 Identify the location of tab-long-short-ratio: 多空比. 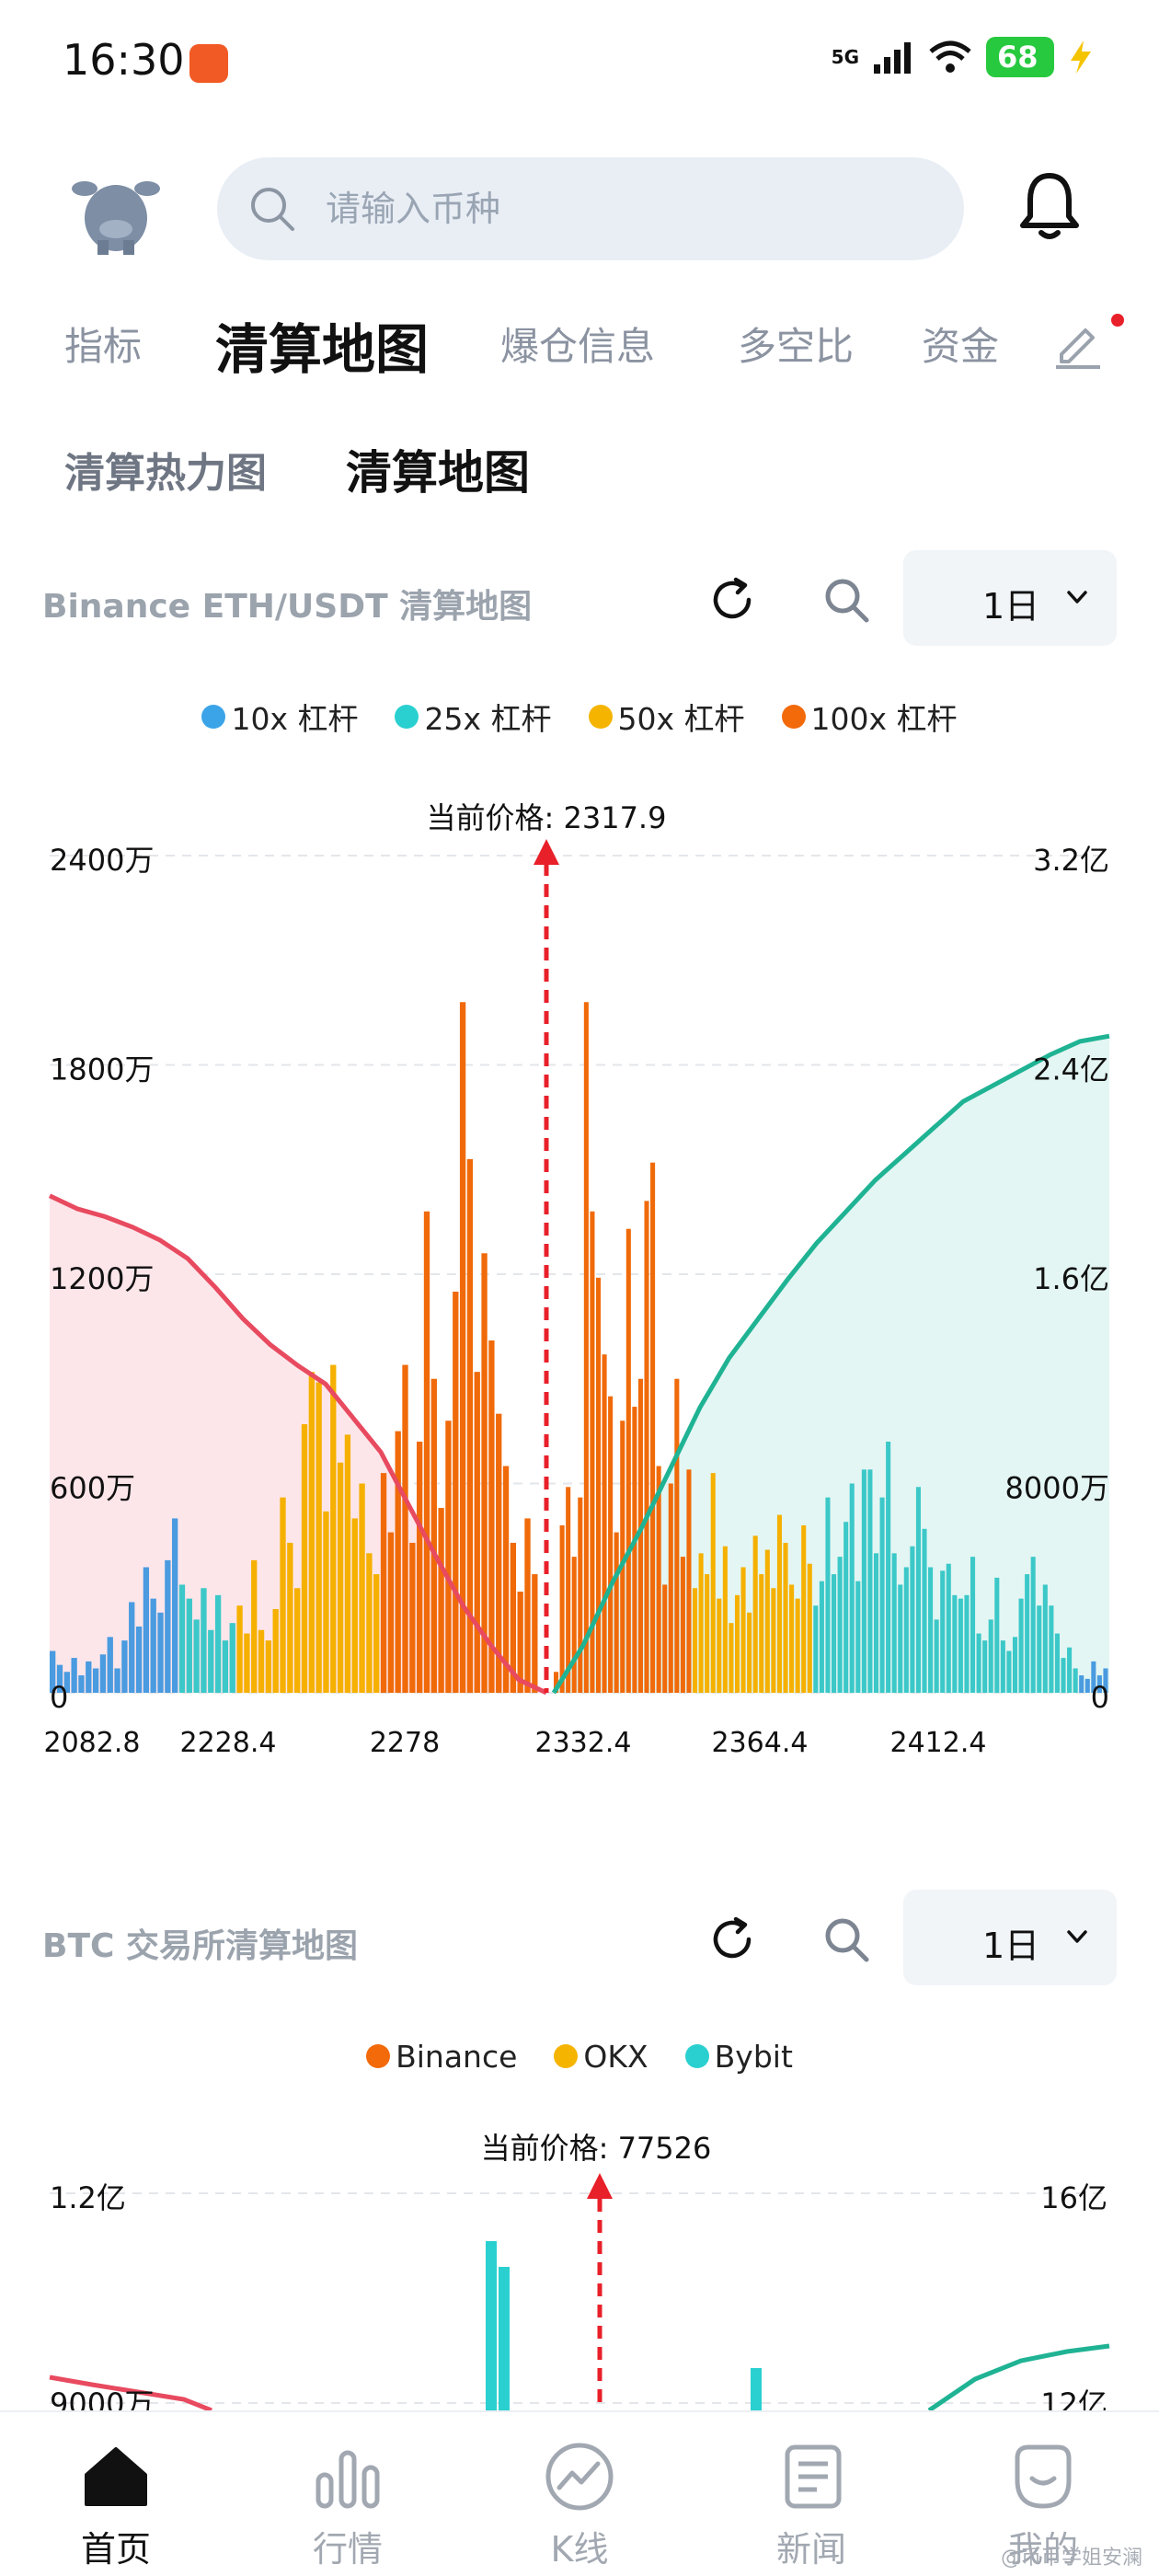
(796, 346).